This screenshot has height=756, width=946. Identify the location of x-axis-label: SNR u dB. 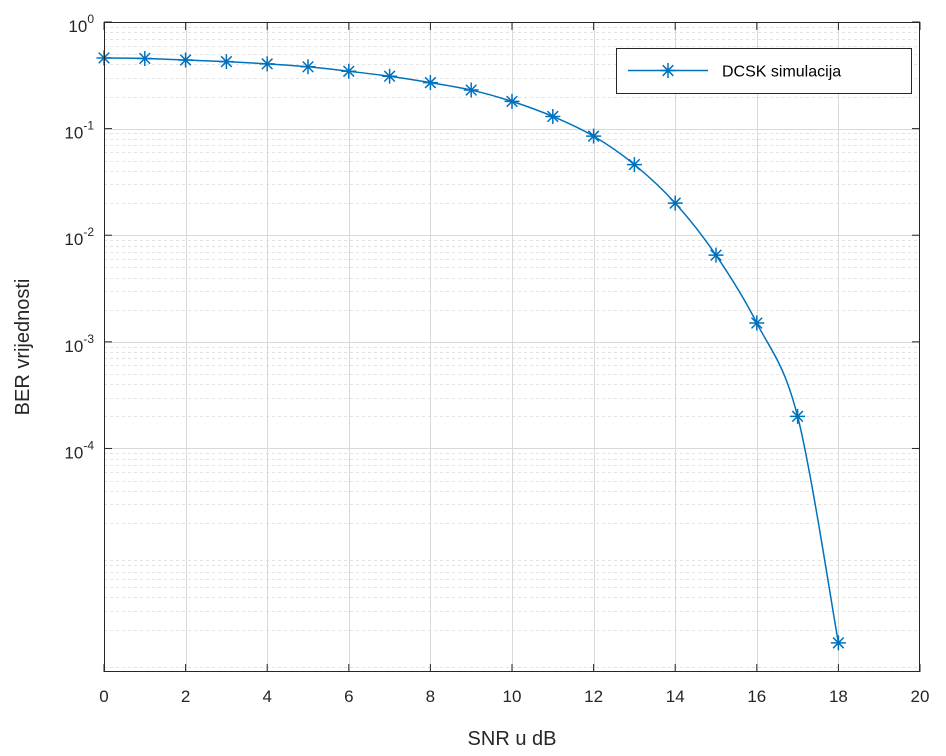
(512, 739).